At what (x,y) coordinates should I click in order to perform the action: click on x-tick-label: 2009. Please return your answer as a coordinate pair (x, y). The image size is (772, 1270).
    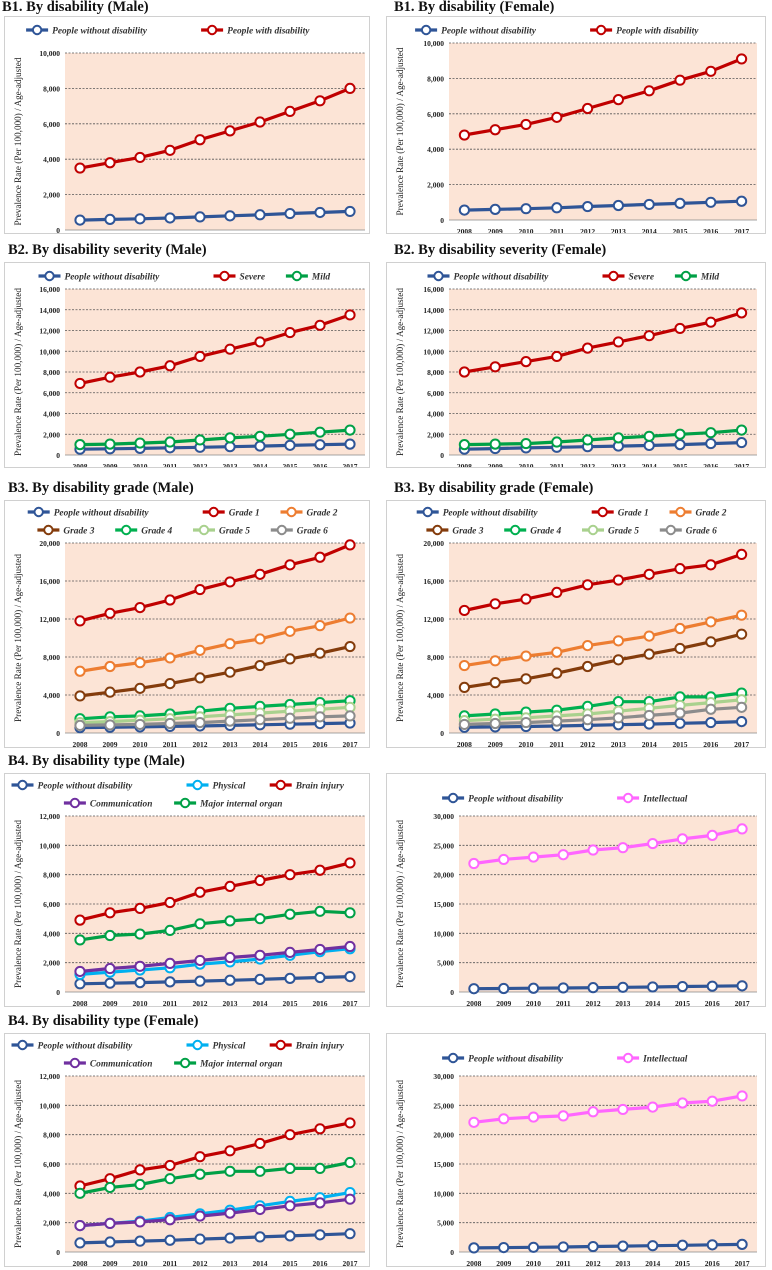
    Looking at the image, I should click on (495, 230).